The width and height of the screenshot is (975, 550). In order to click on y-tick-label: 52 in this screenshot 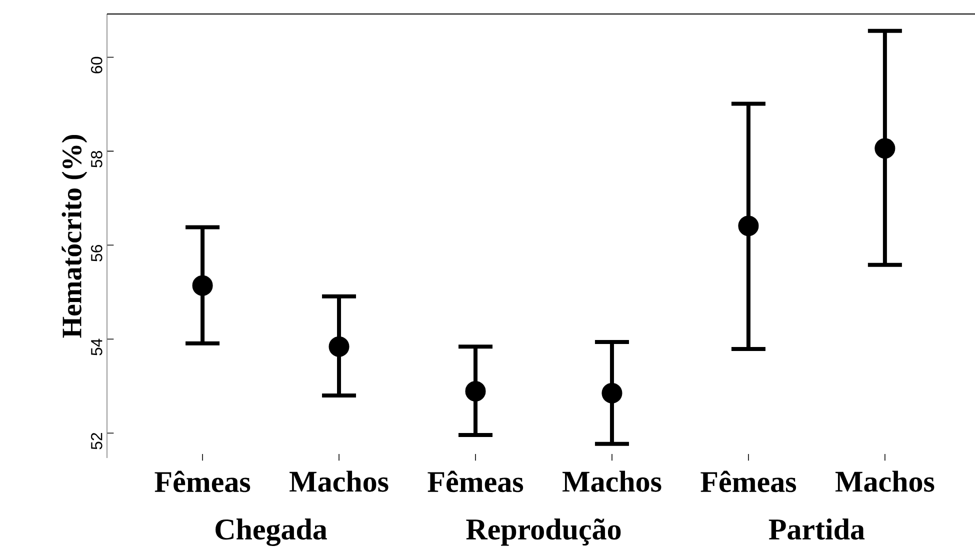, I will do `click(96, 441)`.